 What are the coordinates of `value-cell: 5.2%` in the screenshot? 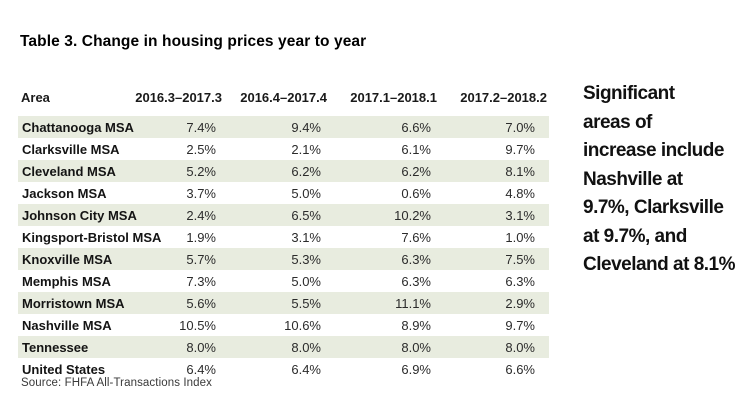 It's located at (201, 171).